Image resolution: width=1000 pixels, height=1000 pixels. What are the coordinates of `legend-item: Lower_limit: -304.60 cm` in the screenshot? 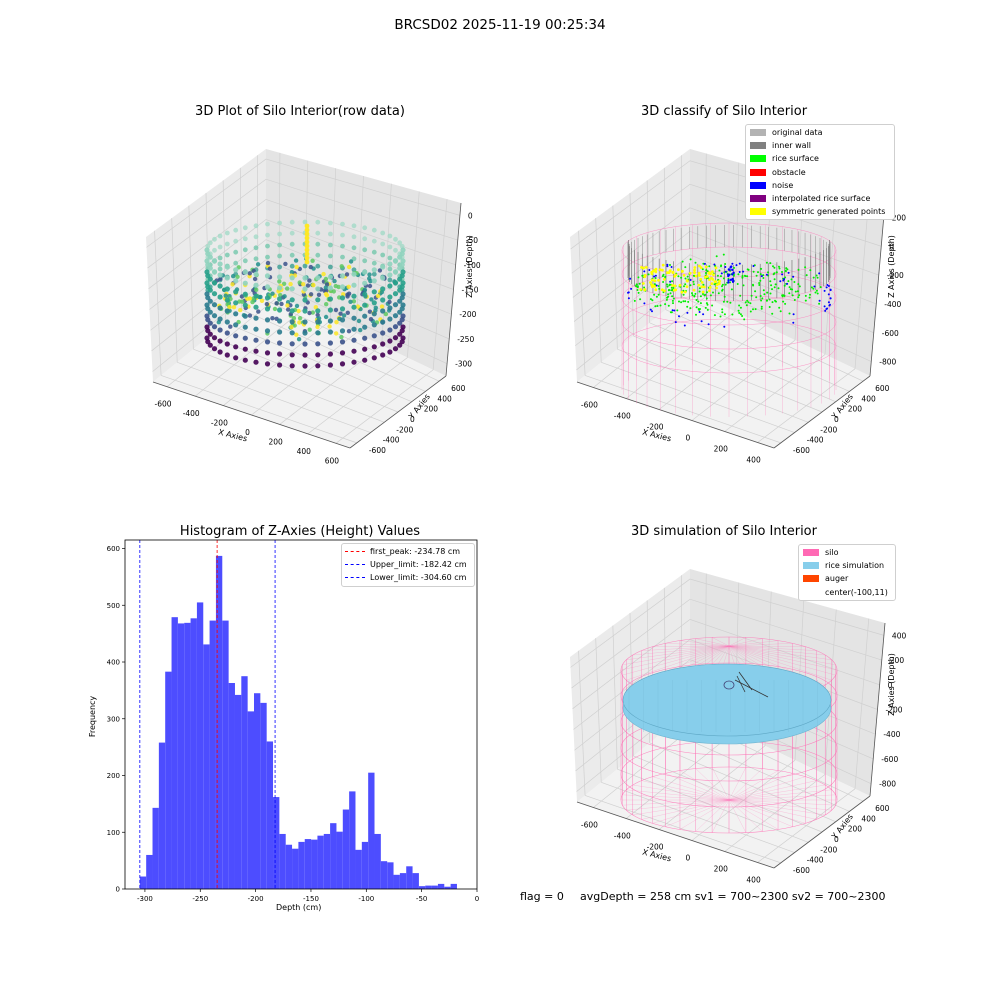 It's located at (408, 577).